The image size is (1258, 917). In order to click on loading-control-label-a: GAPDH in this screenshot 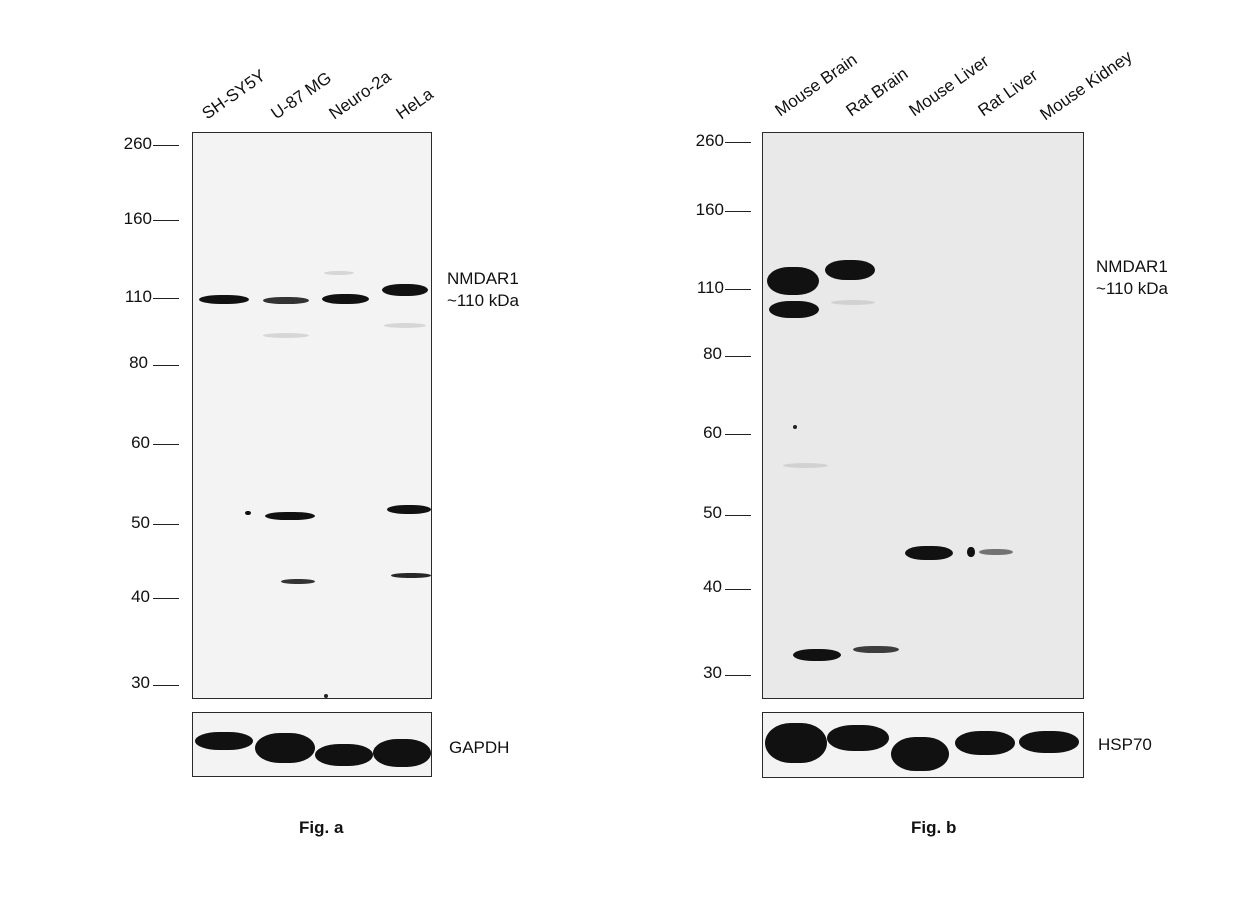, I will do `click(479, 747)`.